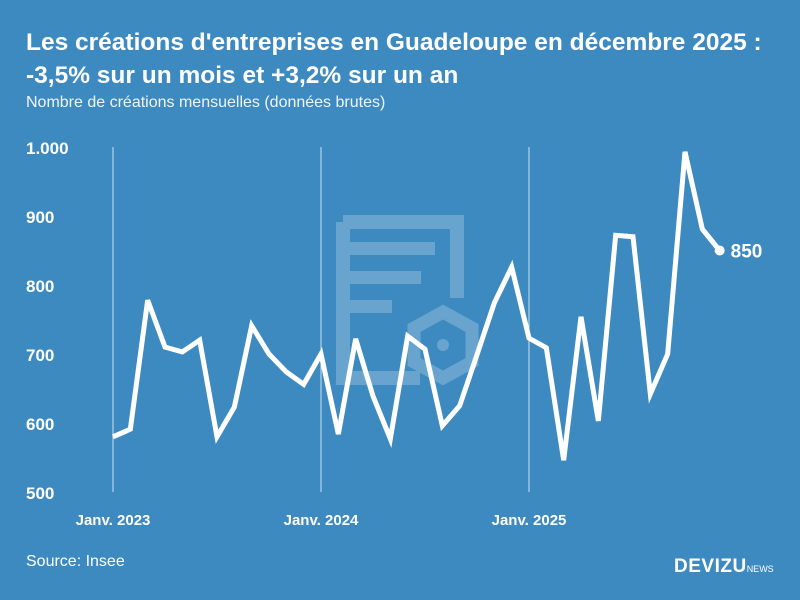 Image resolution: width=800 pixels, height=600 pixels. Describe the element at coordinates (40, 217) in the screenshot. I see `y-tick-label: 900` at that location.